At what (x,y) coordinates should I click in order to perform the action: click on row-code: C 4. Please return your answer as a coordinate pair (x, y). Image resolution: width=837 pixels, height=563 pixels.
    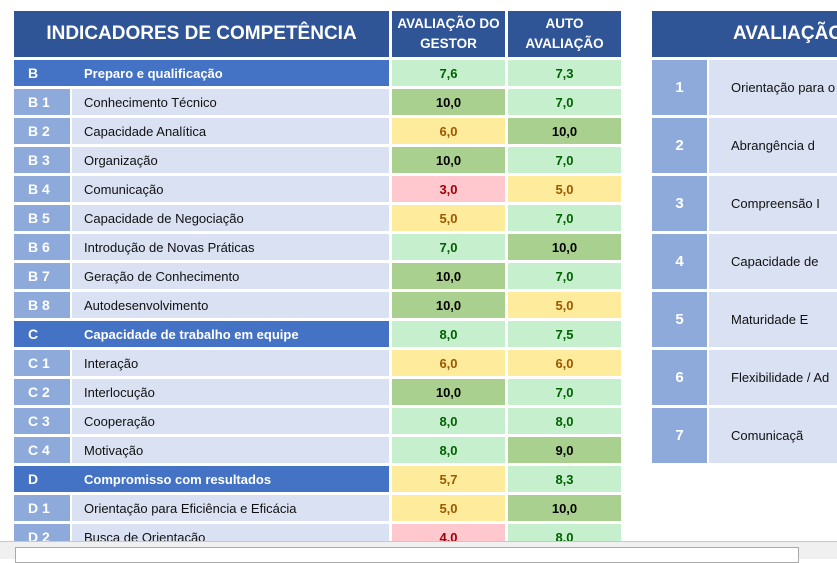
    Looking at the image, I should click on (42, 450).